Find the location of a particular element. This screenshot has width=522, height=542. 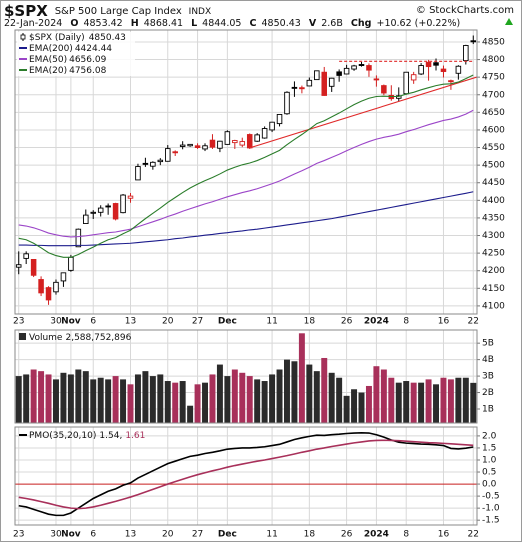

y-tick-label: 4750 is located at coordinates (493, 78).